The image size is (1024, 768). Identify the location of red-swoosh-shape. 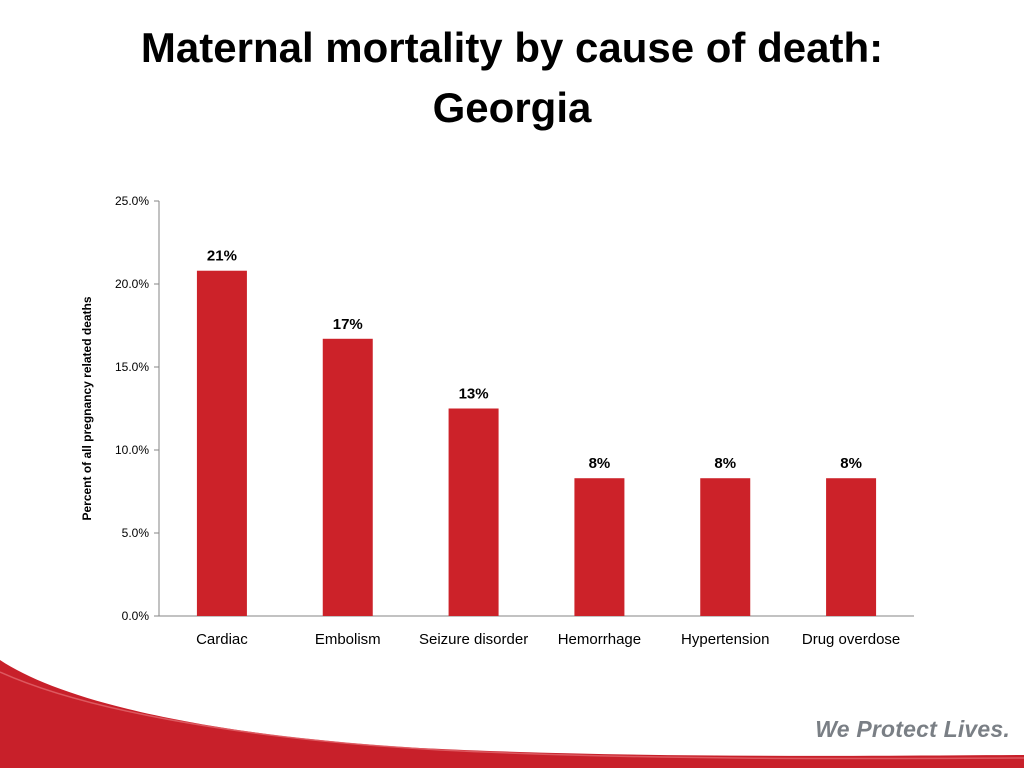
(512, 714).